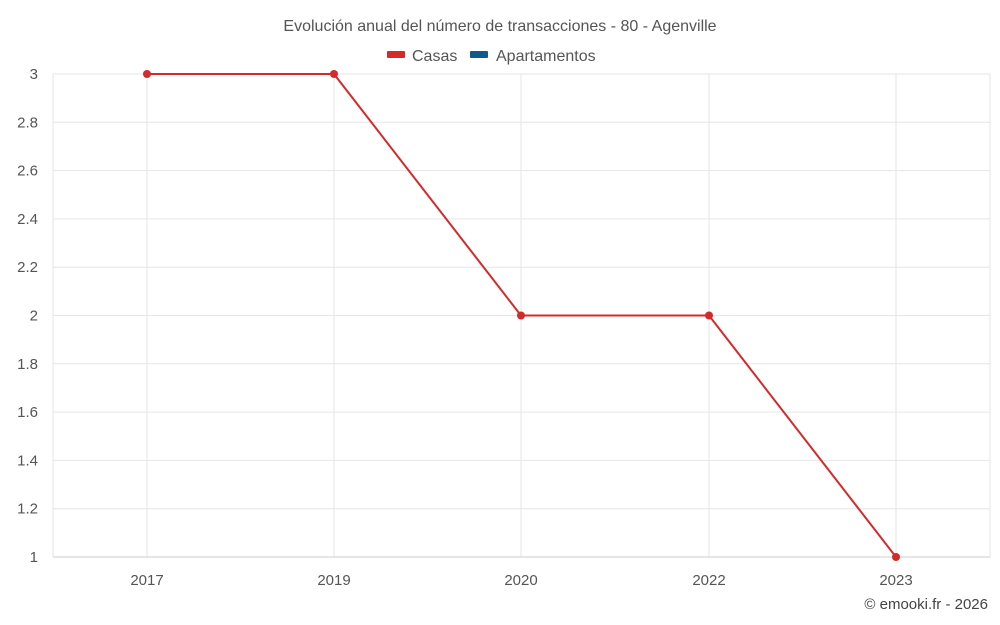 Image resolution: width=1000 pixels, height=625 pixels. I want to click on legend: Casas Apartamentos, so click(491, 56).